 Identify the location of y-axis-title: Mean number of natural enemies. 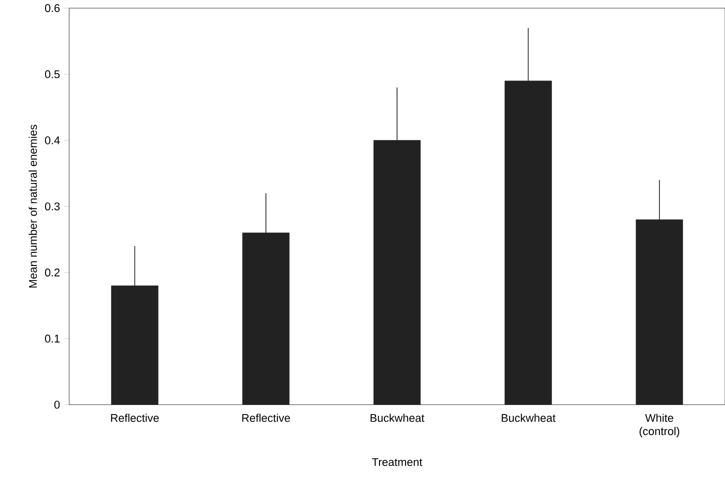
(32, 206).